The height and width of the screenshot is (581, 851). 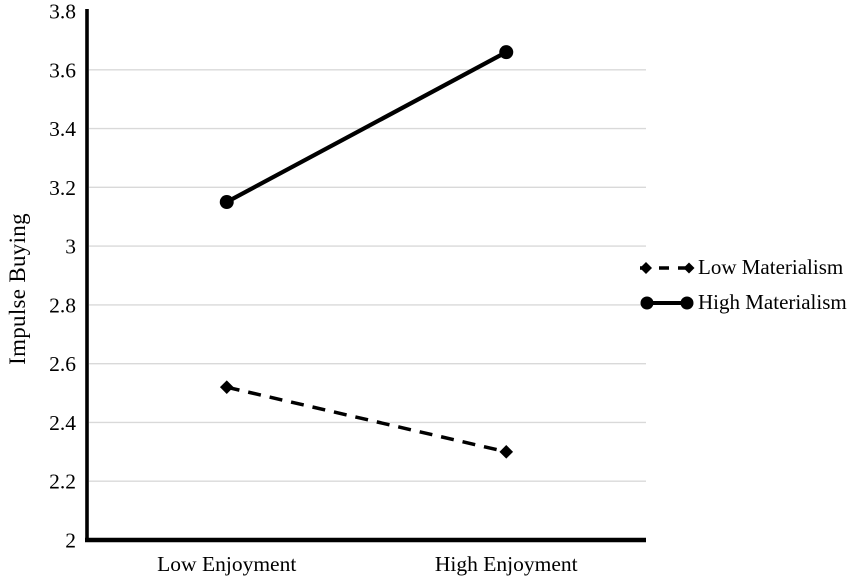 What do you see at coordinates (62, 129) in the screenshot?
I see `y-tick-label: 3.4` at bounding box center [62, 129].